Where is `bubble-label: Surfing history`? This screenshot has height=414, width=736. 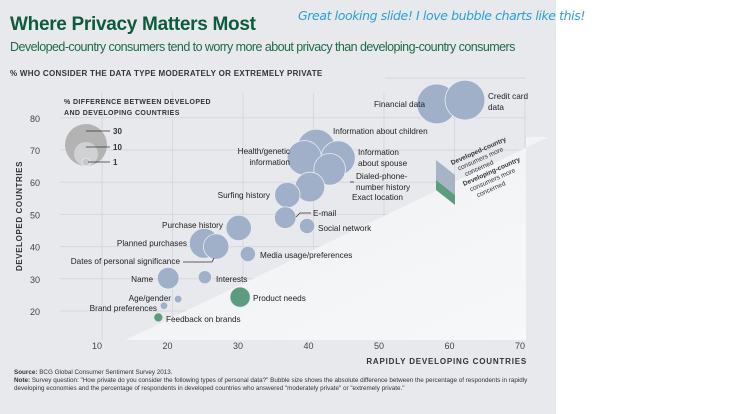 bubble-label: Surfing history is located at coordinates (244, 195).